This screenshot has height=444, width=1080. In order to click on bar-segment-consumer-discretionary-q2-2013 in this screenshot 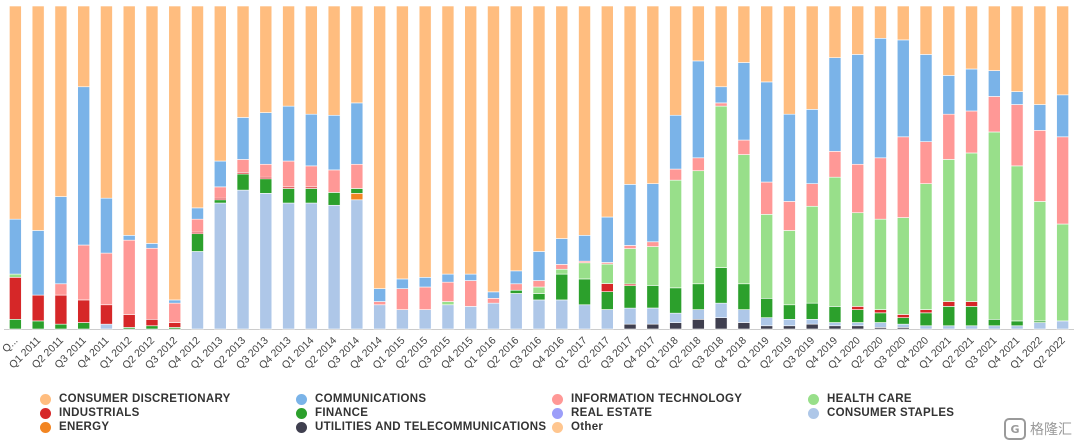, I will do `click(243, 61)`.